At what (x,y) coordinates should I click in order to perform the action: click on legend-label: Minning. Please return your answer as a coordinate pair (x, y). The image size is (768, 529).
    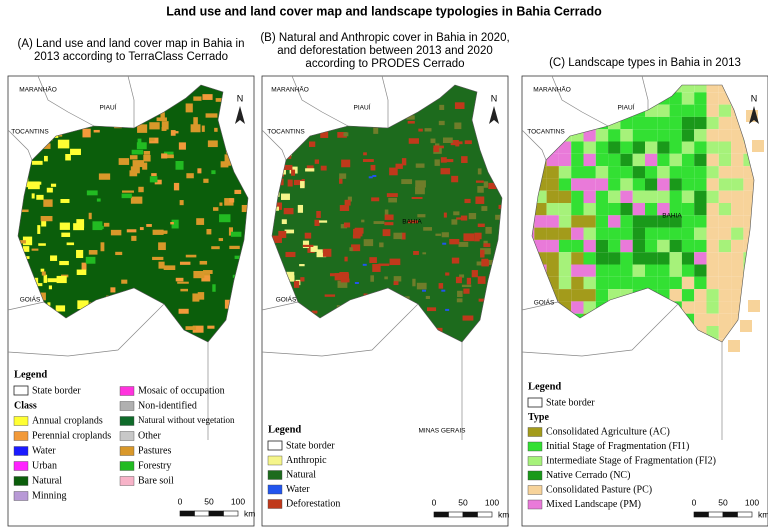
    Looking at the image, I should click on (49, 495).